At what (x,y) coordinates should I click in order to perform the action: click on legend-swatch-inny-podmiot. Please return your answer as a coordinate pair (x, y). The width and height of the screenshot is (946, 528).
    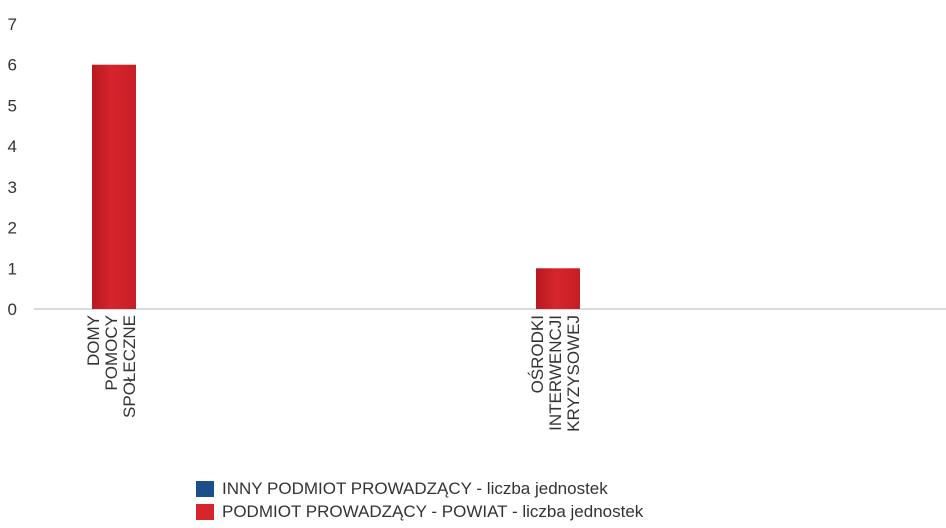
    Looking at the image, I should click on (205, 488).